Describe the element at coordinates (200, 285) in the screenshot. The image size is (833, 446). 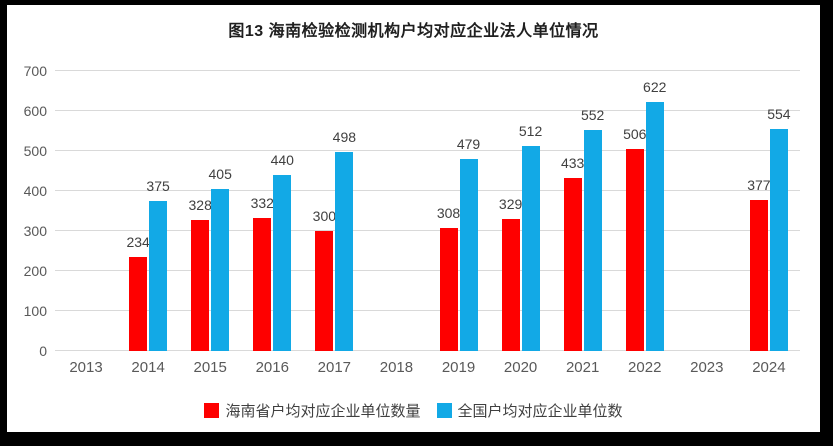
I see `bar-hainan-2015` at that location.